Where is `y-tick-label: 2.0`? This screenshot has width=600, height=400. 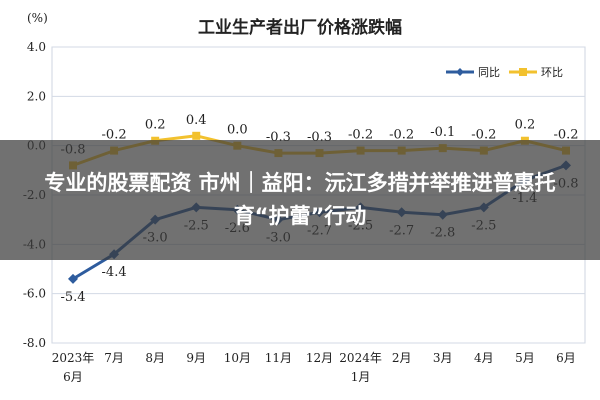
y-tick-label: 2.0 is located at coordinates (36, 96).